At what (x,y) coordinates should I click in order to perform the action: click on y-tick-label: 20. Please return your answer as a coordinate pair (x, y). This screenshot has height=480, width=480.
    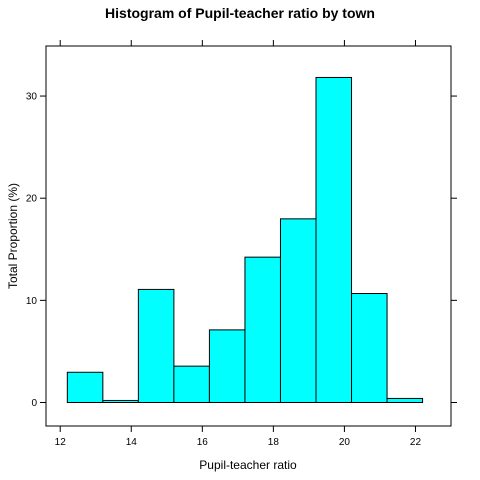
    Looking at the image, I should click on (32, 199).